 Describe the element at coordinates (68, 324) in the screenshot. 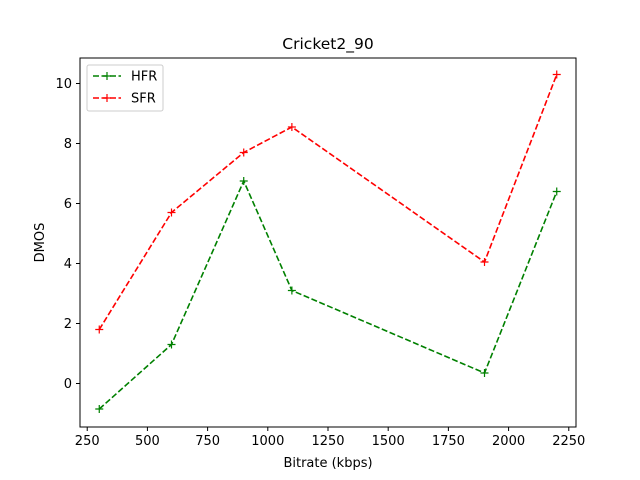

I see `y-tick-label: 2` at that location.